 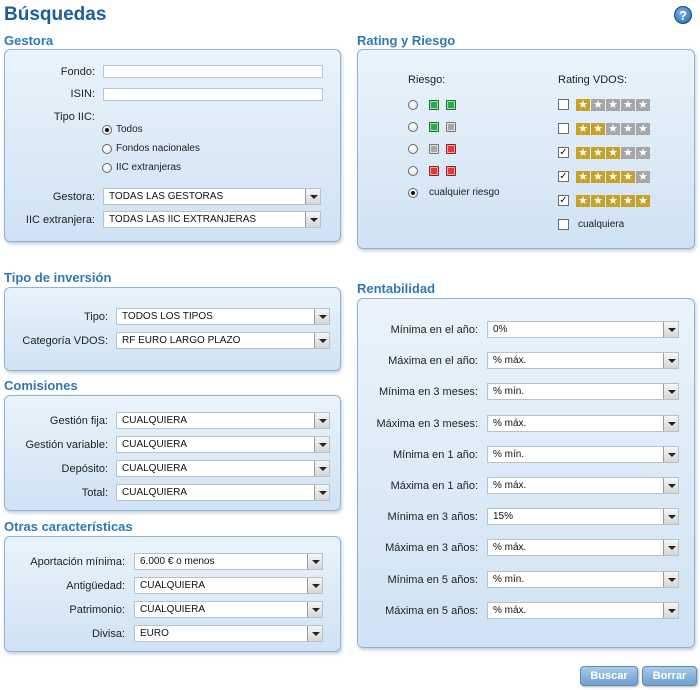 I want to click on rentabilidad-select: 0%, so click(x=583, y=329).